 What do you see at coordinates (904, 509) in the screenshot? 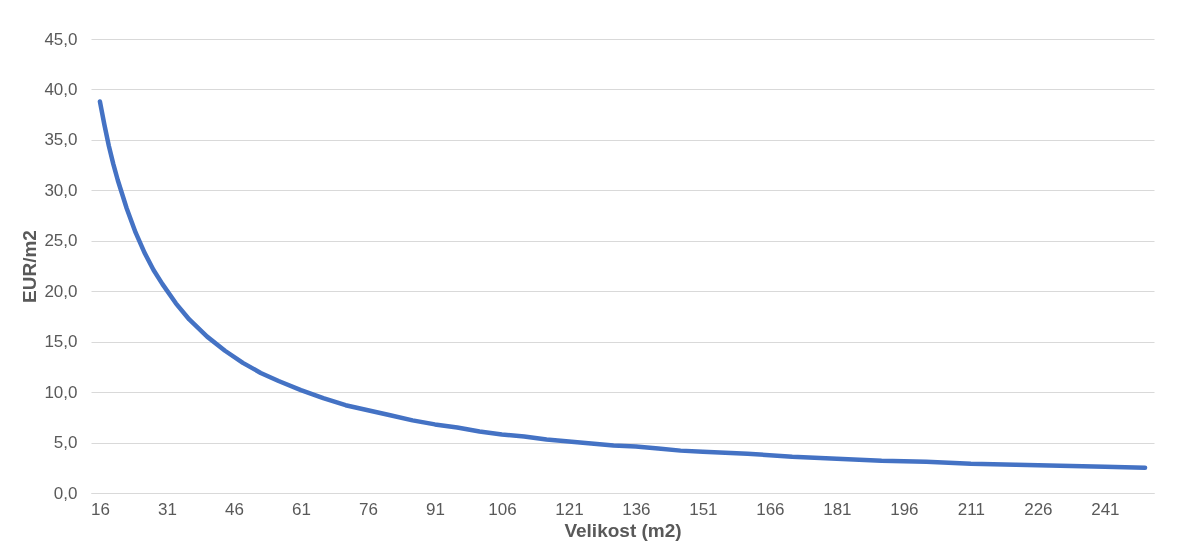
I see `x-tick-label: 196` at bounding box center [904, 509].